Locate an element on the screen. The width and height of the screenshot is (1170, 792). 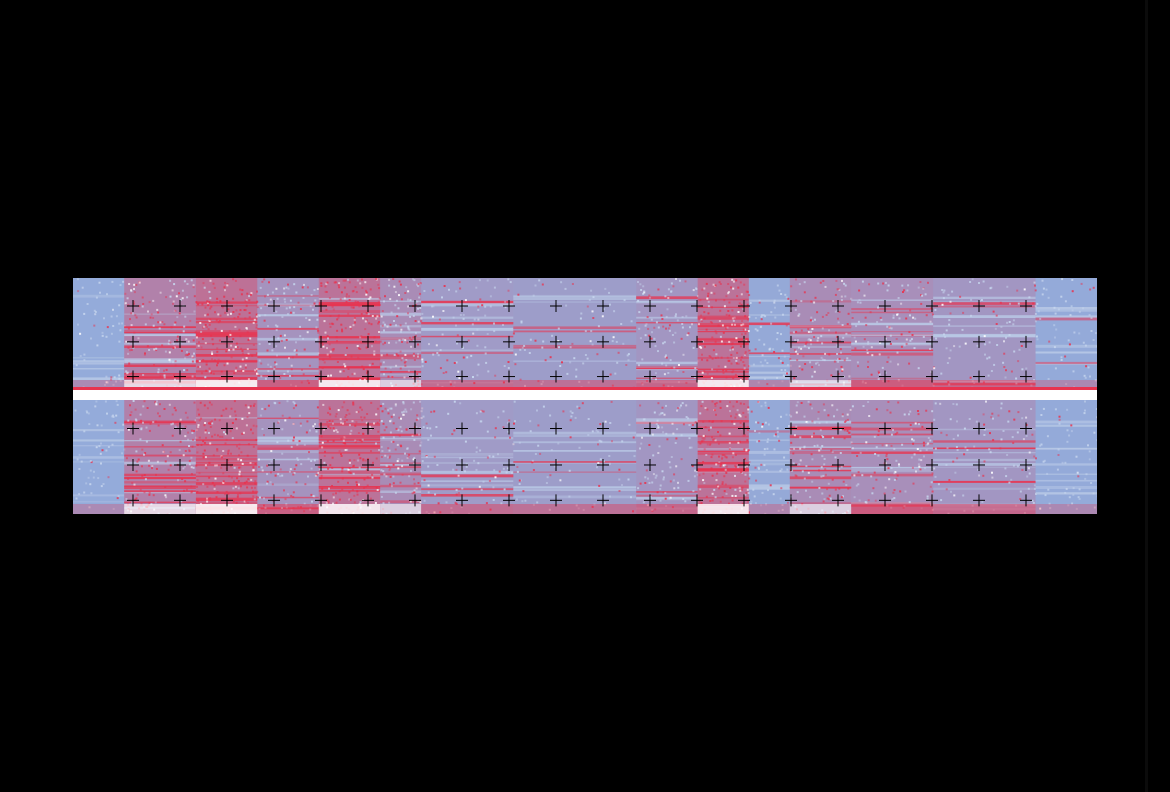
channel-1-spectrogram-canvas is located at coordinates (585, 334).